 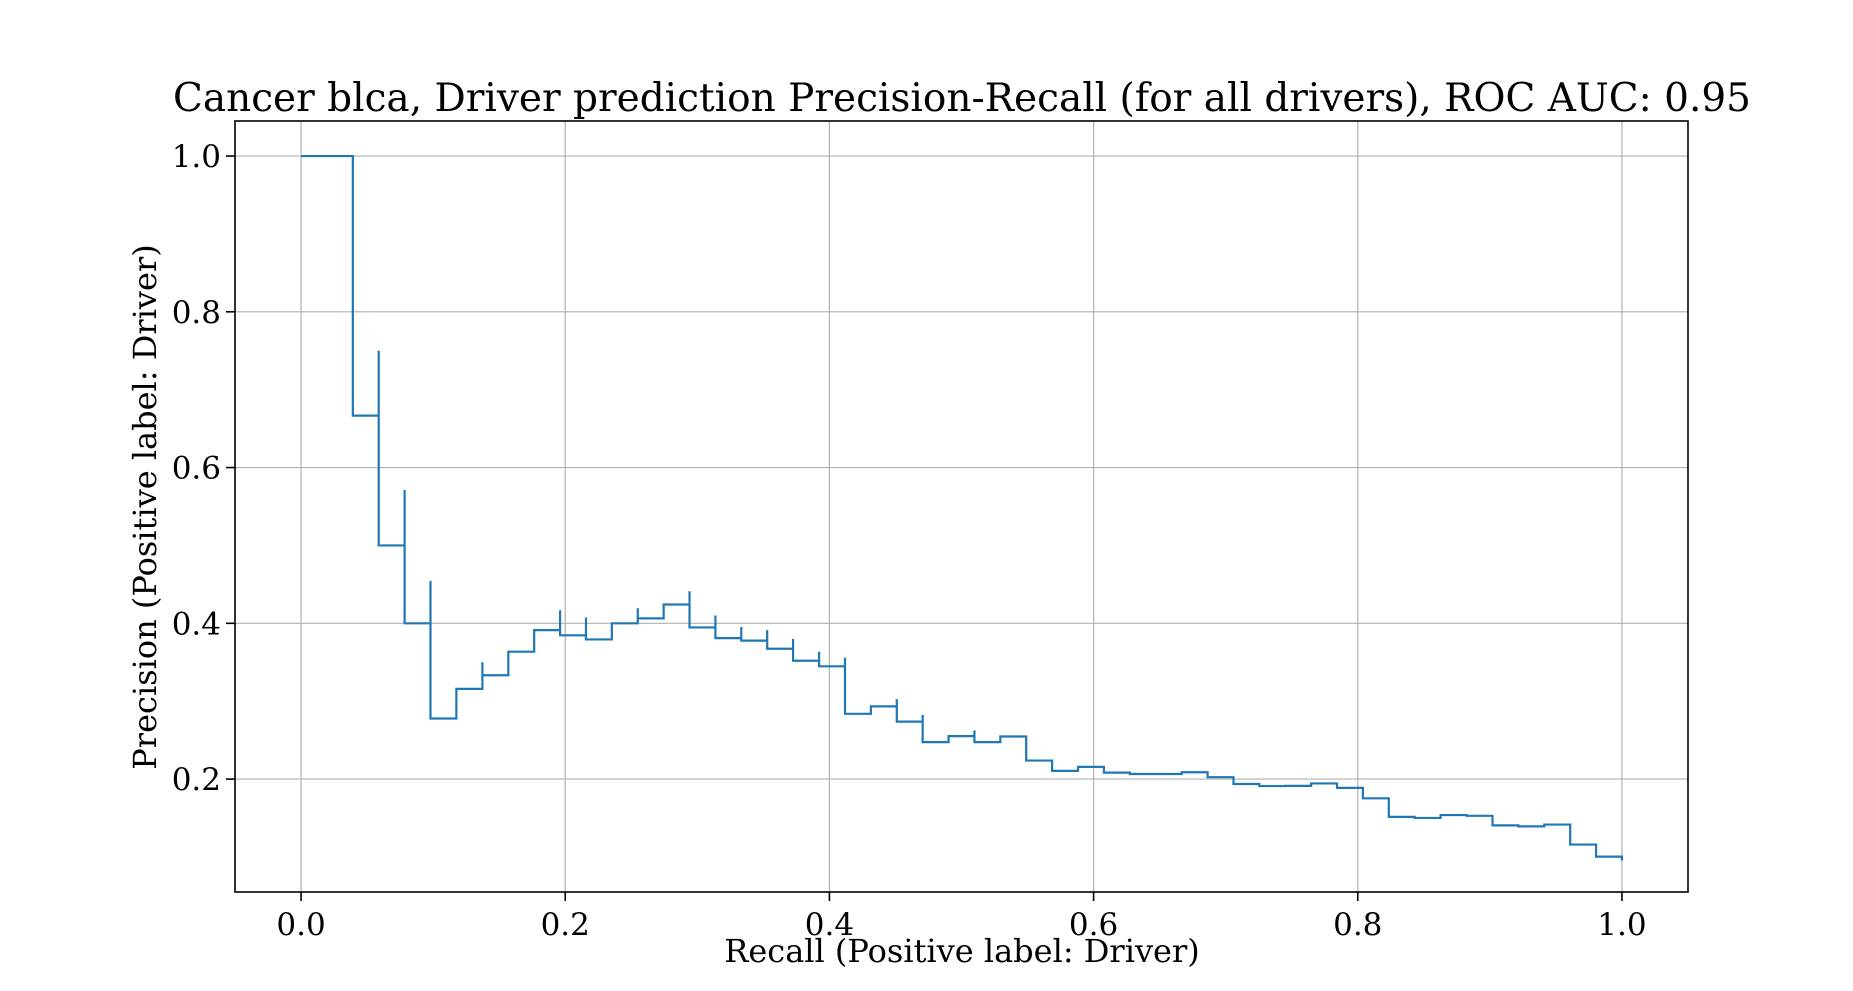 What do you see at coordinates (1093, 925) in the screenshot?
I see `x-tick-label: 0.6` at bounding box center [1093, 925].